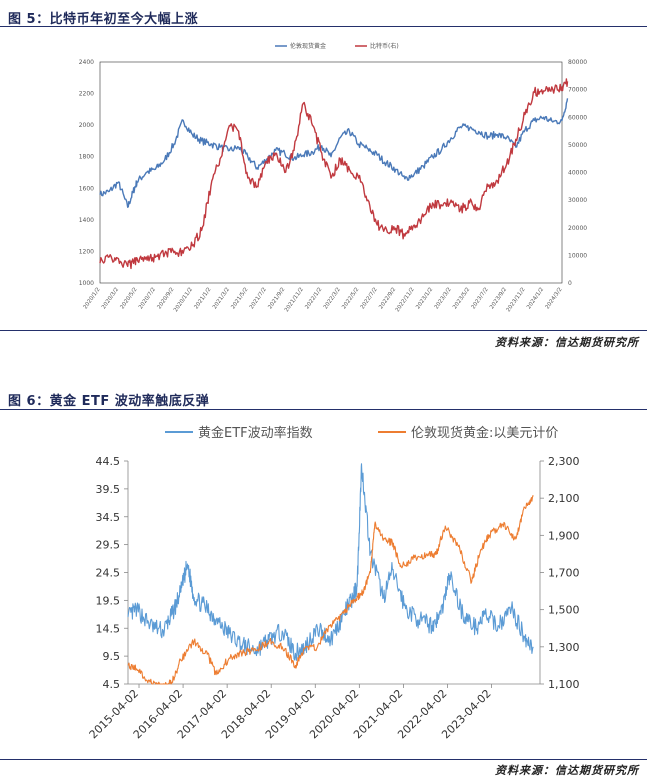 The height and width of the screenshot is (784, 647). Describe the element at coordinates (86, 188) in the screenshot. I see `y-left-tick-label: 1600` at that location.